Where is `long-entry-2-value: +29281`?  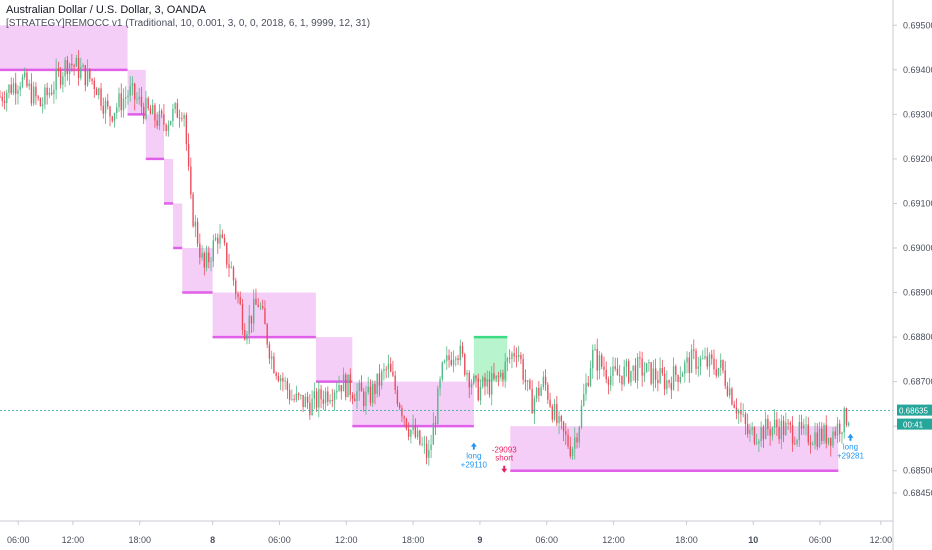
long-entry-2-value: +29281 is located at coordinates (850, 456).